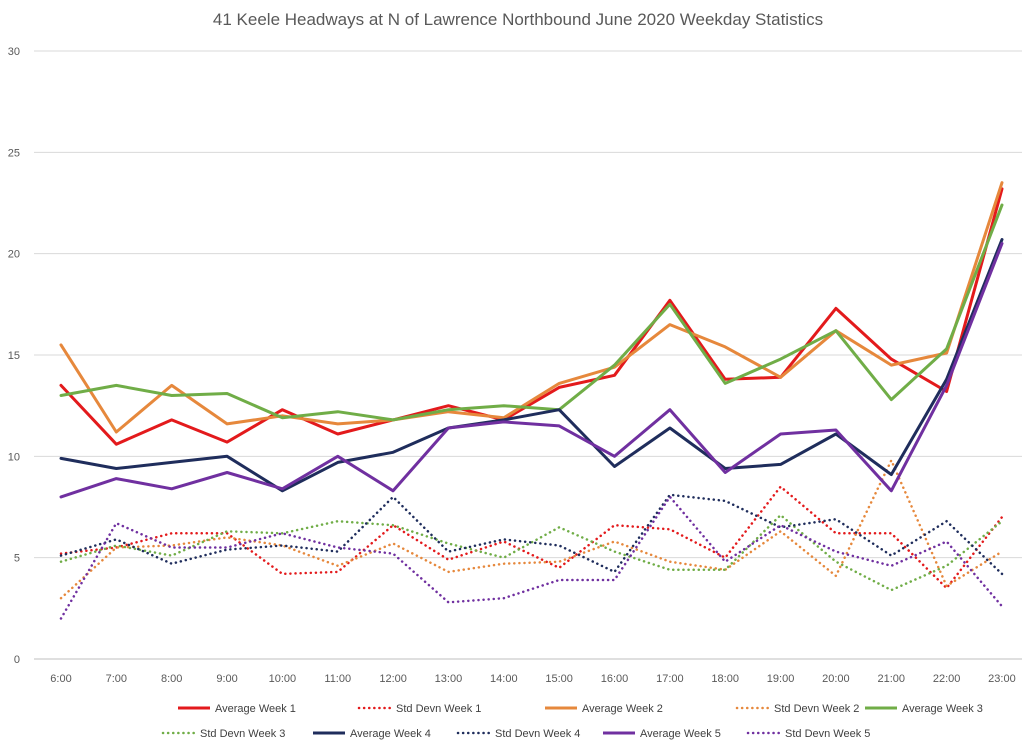 The height and width of the screenshot is (748, 1024). What do you see at coordinates (1002, 679) in the screenshot?
I see `x-tick-label: 23:00` at bounding box center [1002, 679].